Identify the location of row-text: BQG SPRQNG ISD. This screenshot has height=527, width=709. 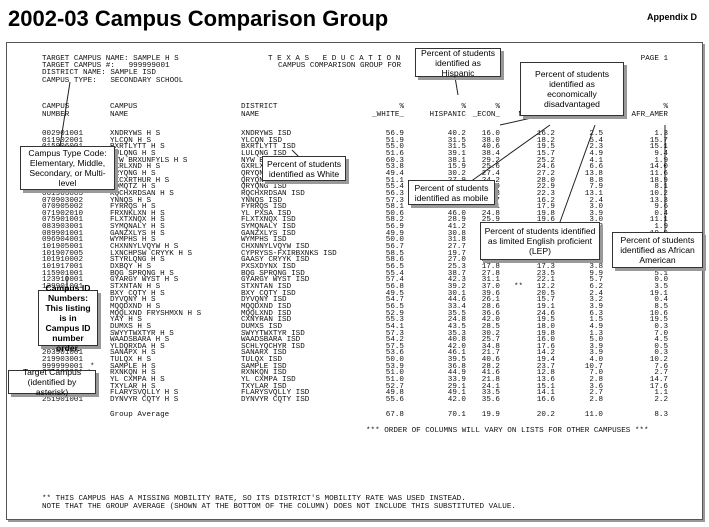
(273, 273).